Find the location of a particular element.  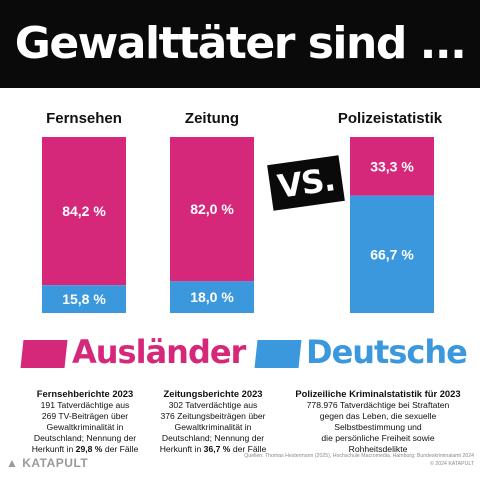

legend-label-deutsche: Deutsche is located at coordinates (387, 352).